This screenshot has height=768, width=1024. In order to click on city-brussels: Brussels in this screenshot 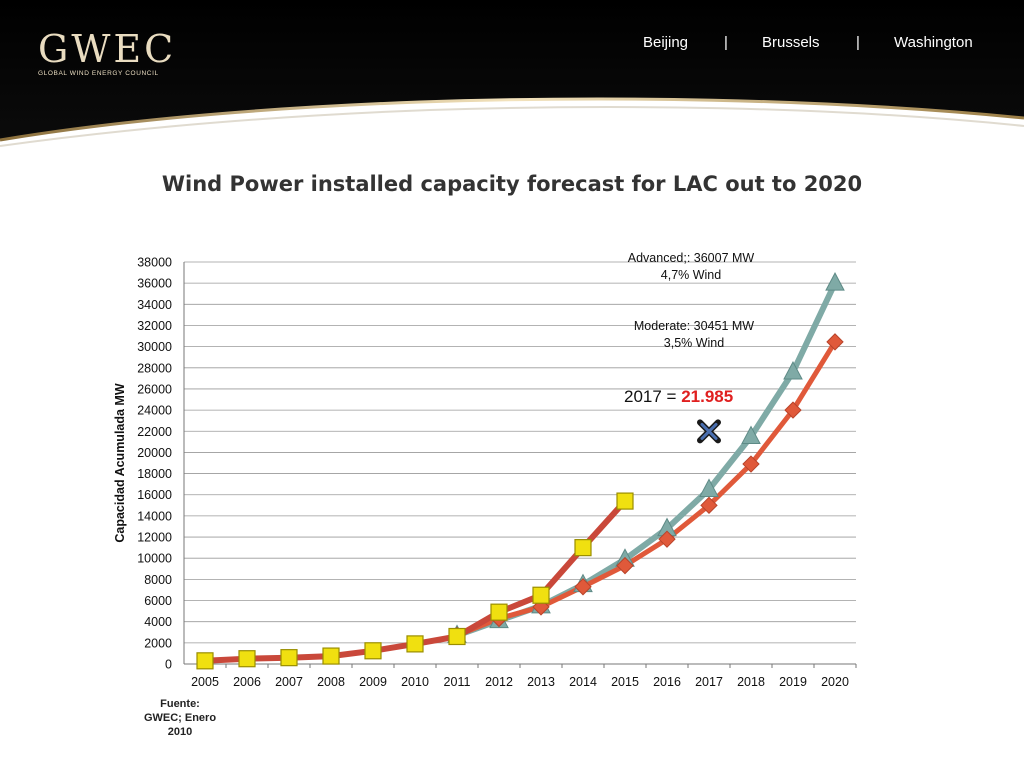, I will do `click(791, 42)`.